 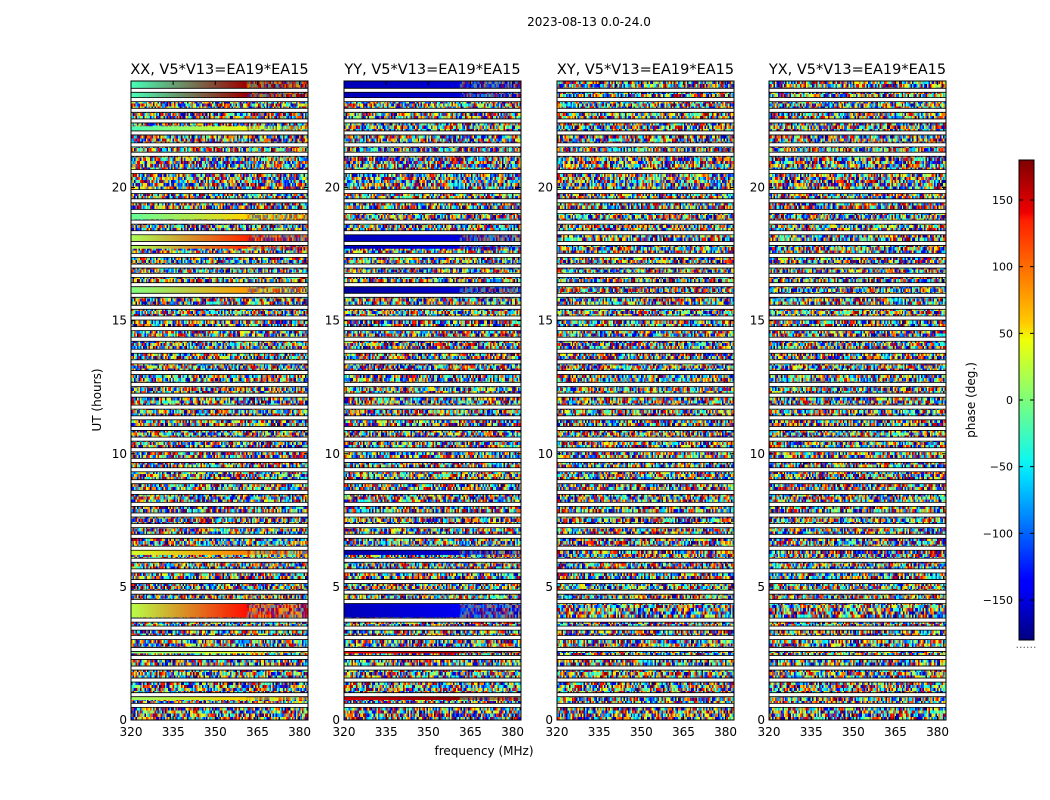 What do you see at coordinates (645, 400) in the screenshot?
I see `phase-noise-xy` at bounding box center [645, 400].